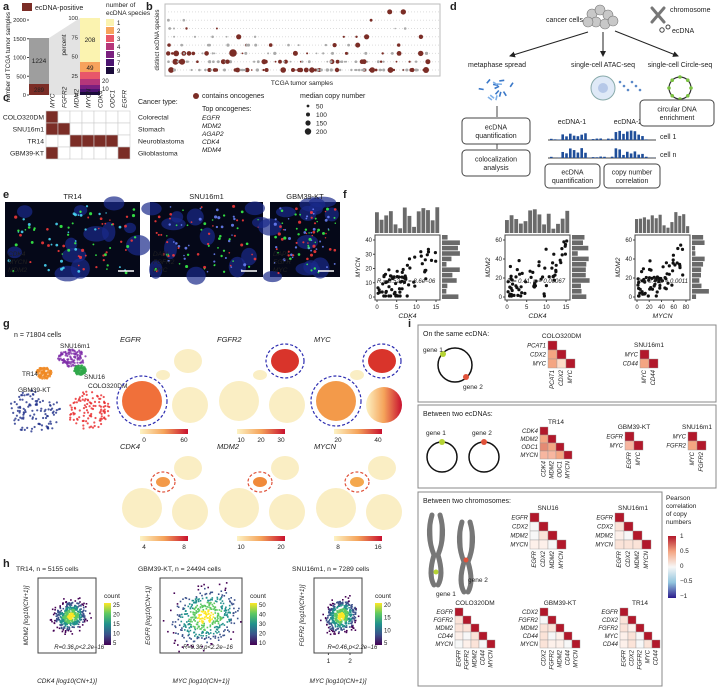 The width and height of the screenshot is (720, 693). Describe the element at coordinates (39, 91) in the screenshot. I see `bar-label: 289` at that location.